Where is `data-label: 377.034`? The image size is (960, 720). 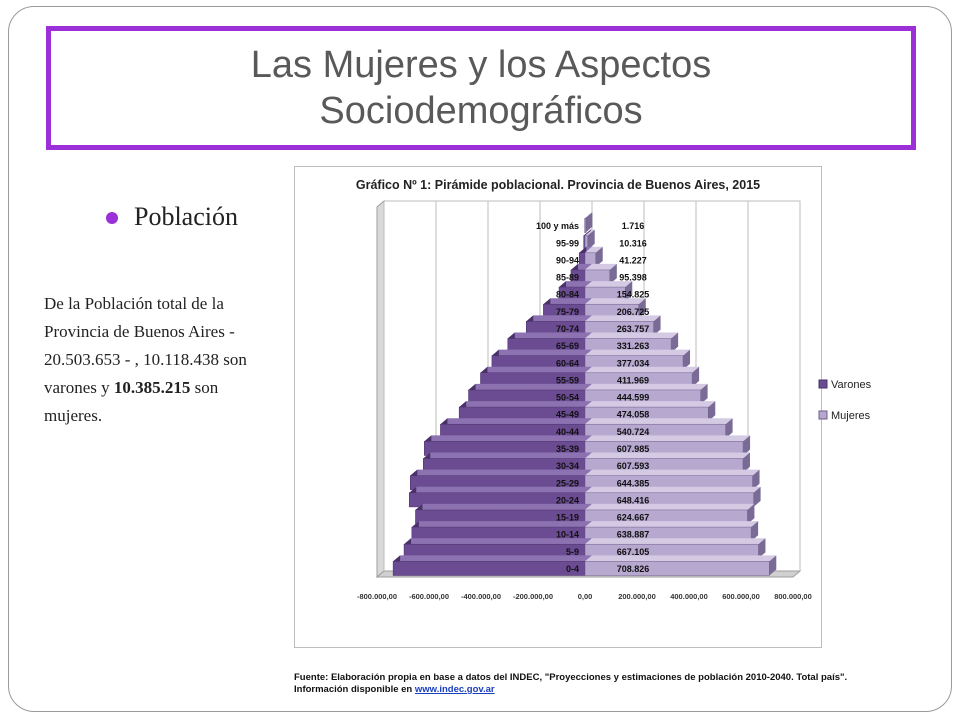 data-label: 377.034 is located at coordinates (633, 363).